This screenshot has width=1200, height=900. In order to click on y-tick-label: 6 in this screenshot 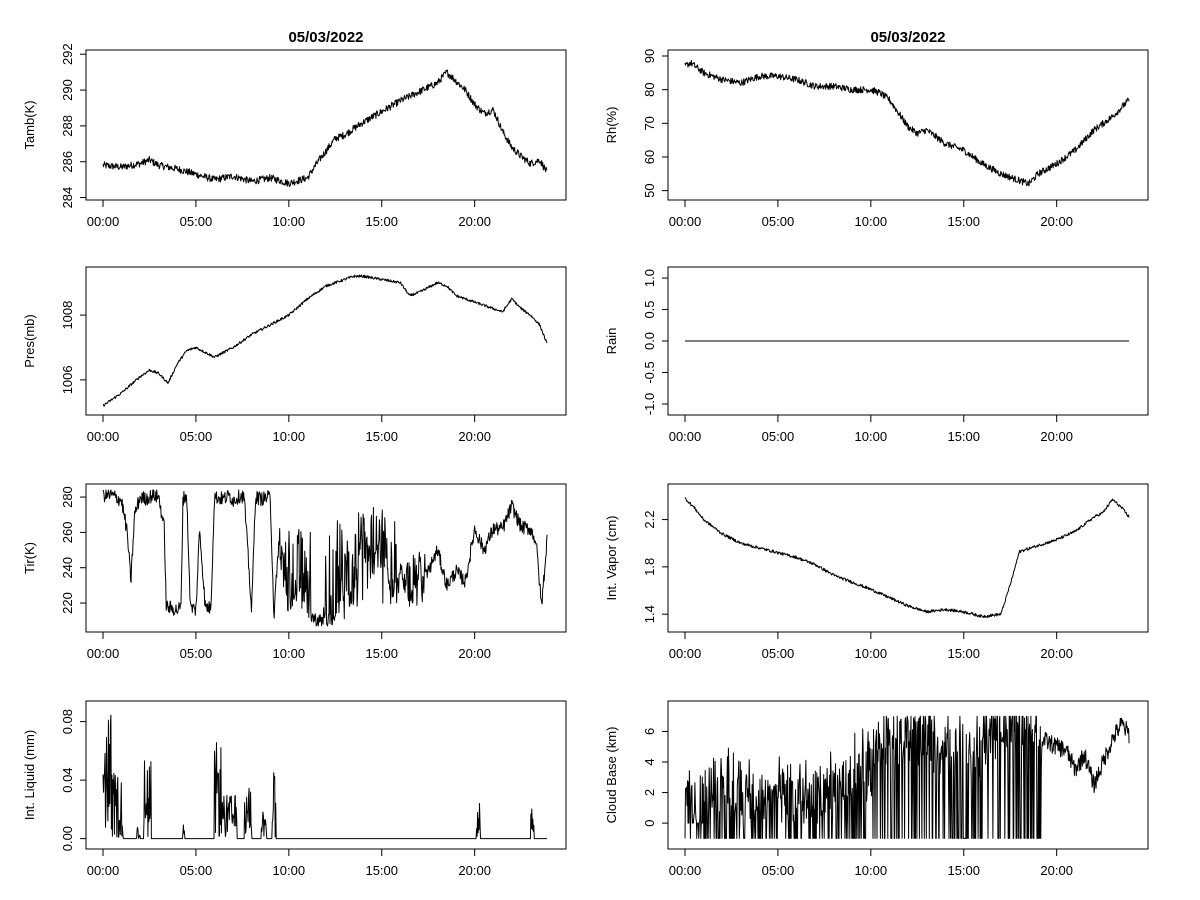, I will do `click(649, 731)`.